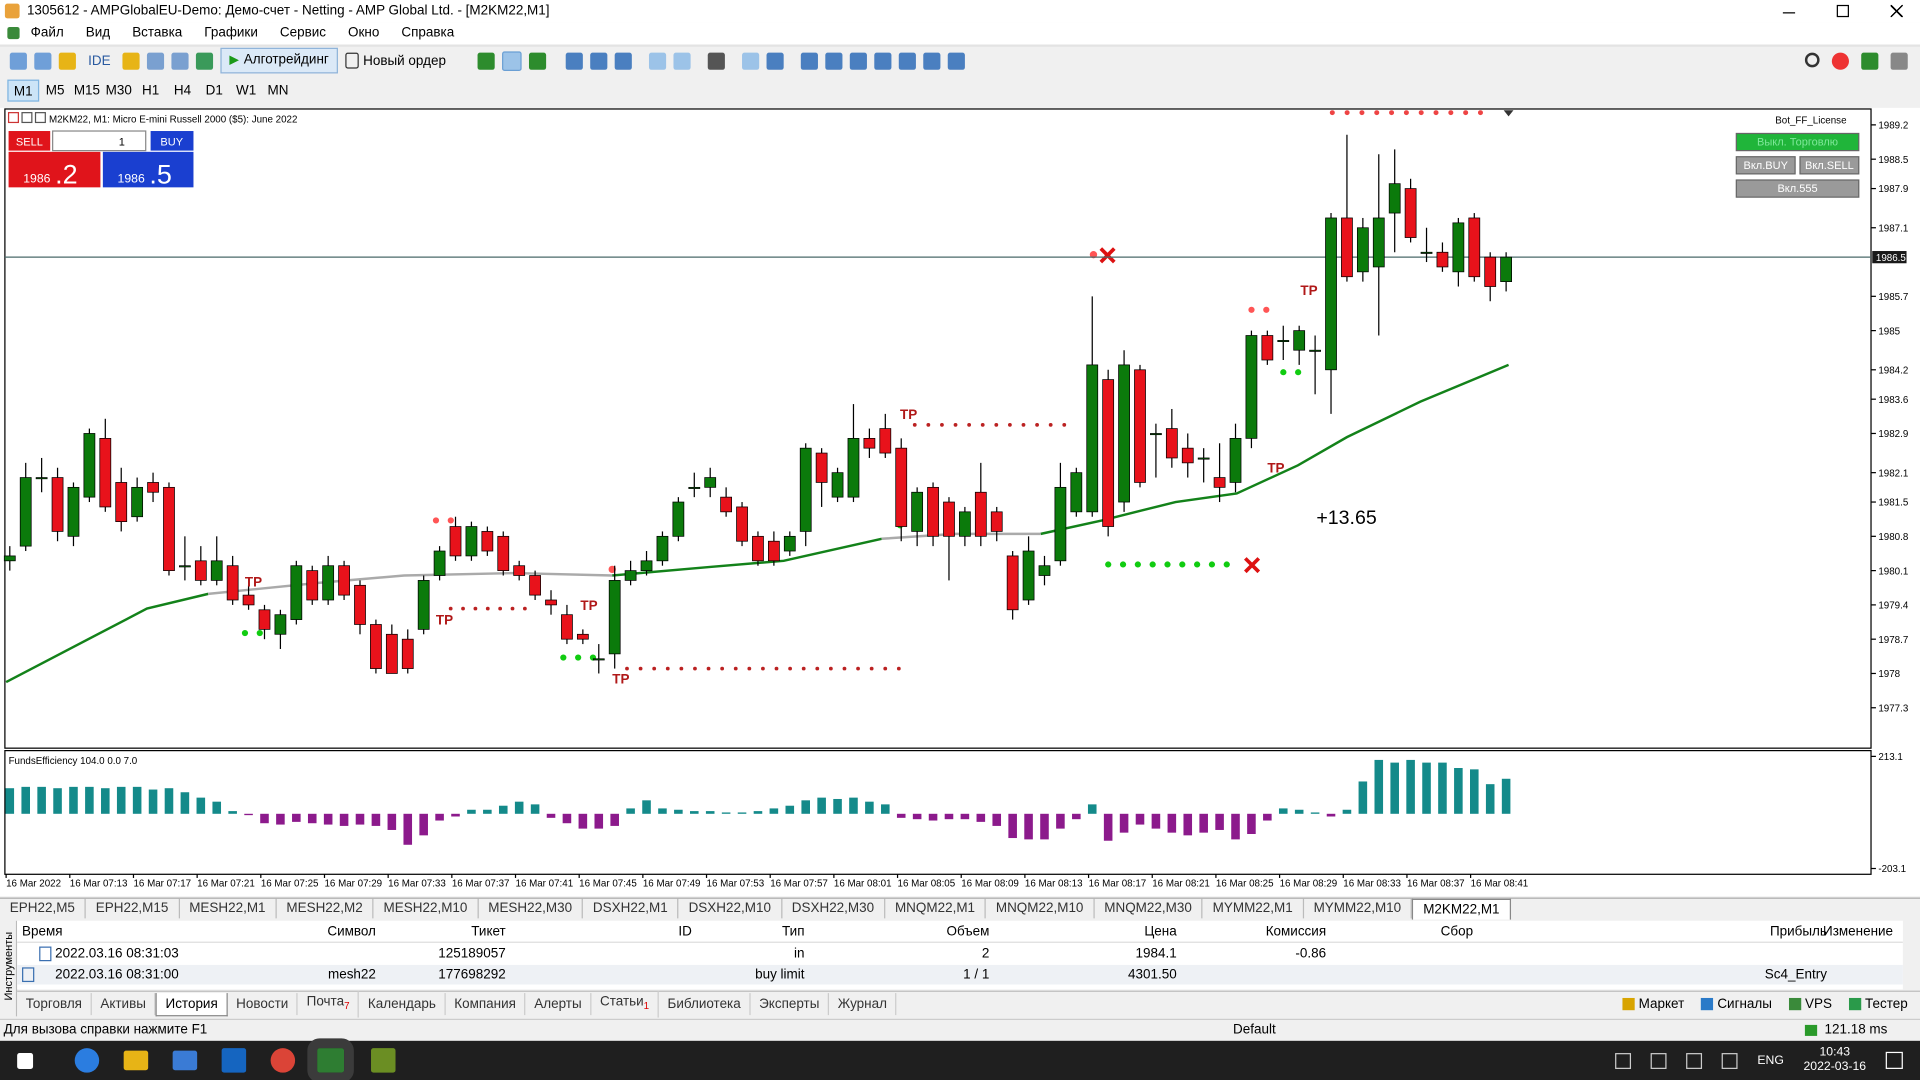 The width and height of the screenshot is (1920, 1080). I want to click on bottom-tab: Компания, so click(486, 1004).